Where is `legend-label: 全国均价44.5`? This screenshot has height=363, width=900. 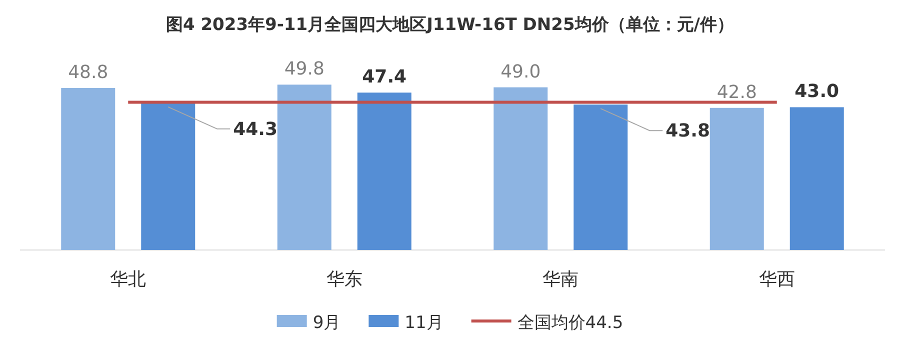 legend-label: 全国均价44.5 is located at coordinates (570, 323).